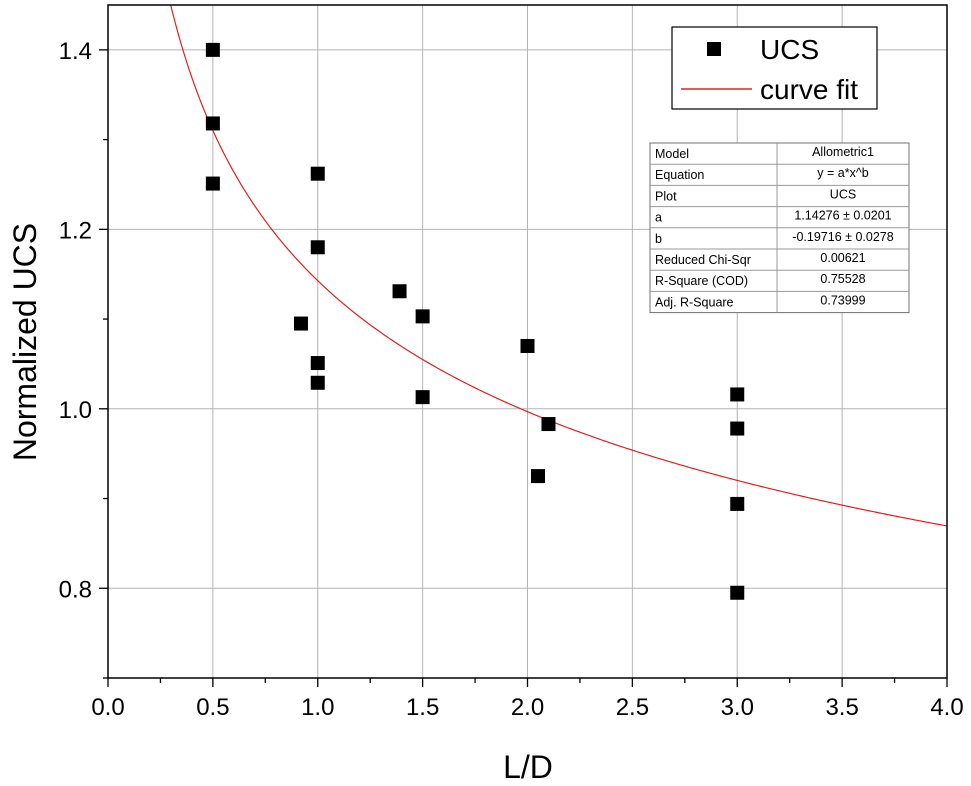 The height and width of the screenshot is (786, 971). What do you see at coordinates (25, 342) in the screenshot?
I see `y-axis-title: Normalized UCS` at bounding box center [25, 342].